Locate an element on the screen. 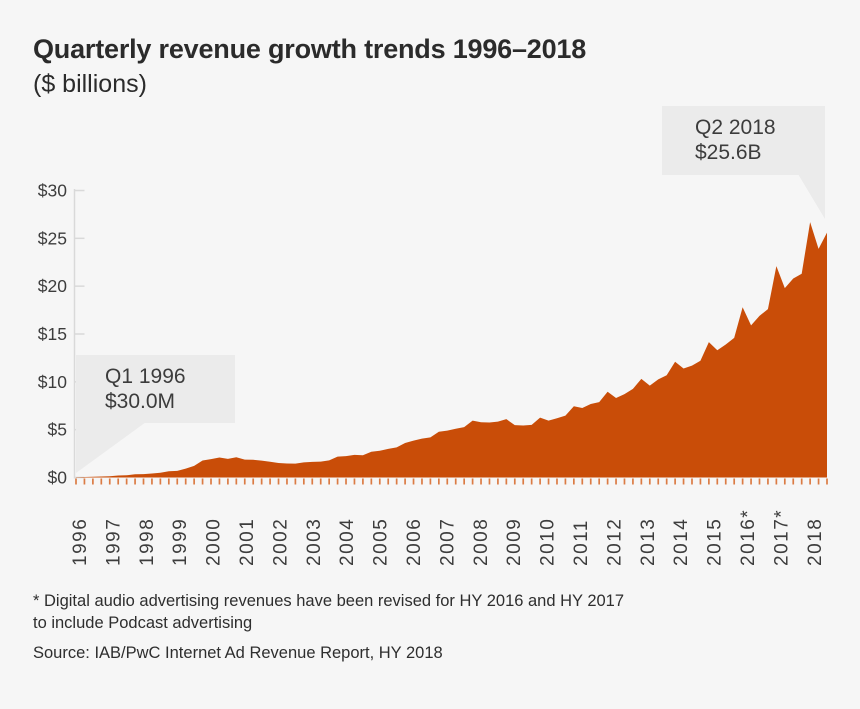  x-axis-year-label: 2014 is located at coordinates (681, 542).